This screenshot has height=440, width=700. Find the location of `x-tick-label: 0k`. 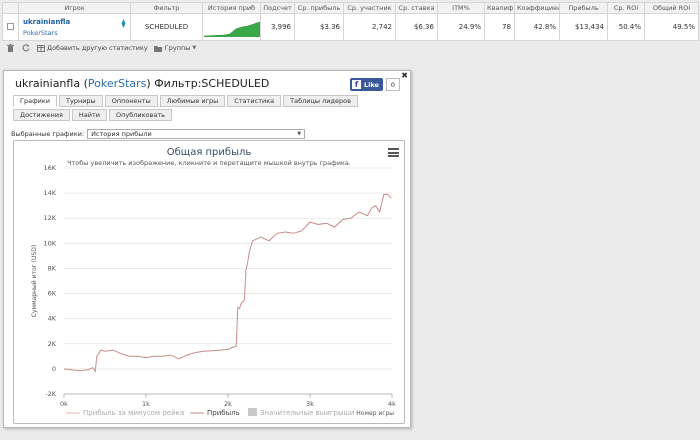

x-tick-label: 0k is located at coordinates (64, 404).